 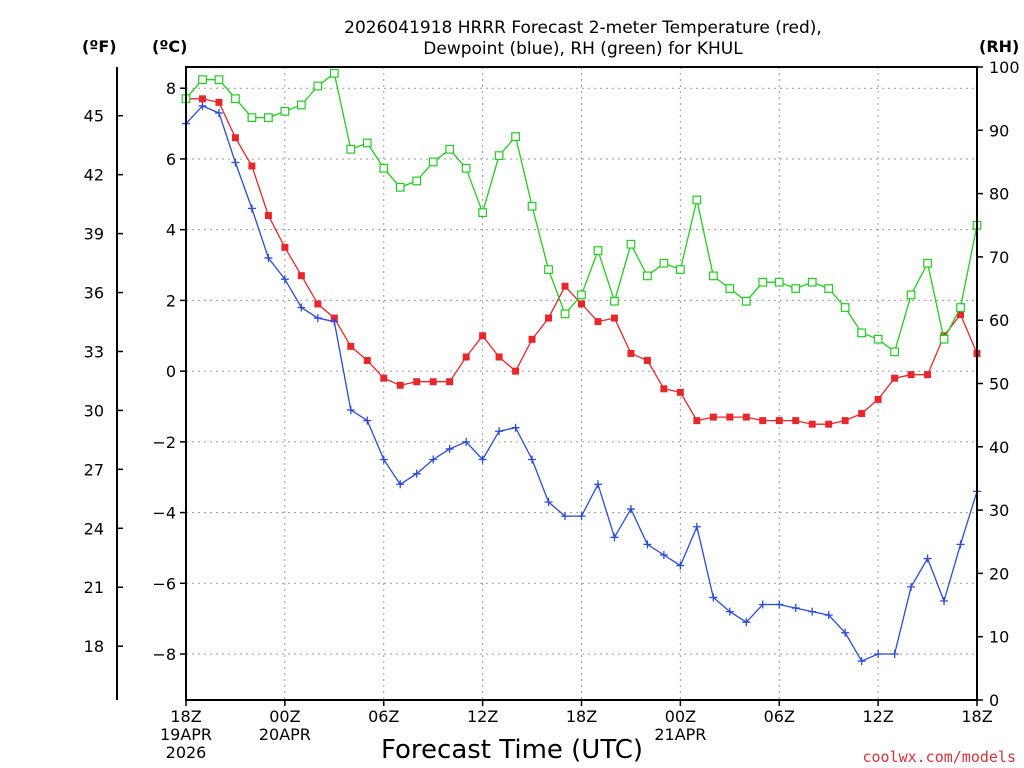 What do you see at coordinates (877, 716) in the screenshot?
I see `x-tick-label: 12Z` at bounding box center [877, 716].